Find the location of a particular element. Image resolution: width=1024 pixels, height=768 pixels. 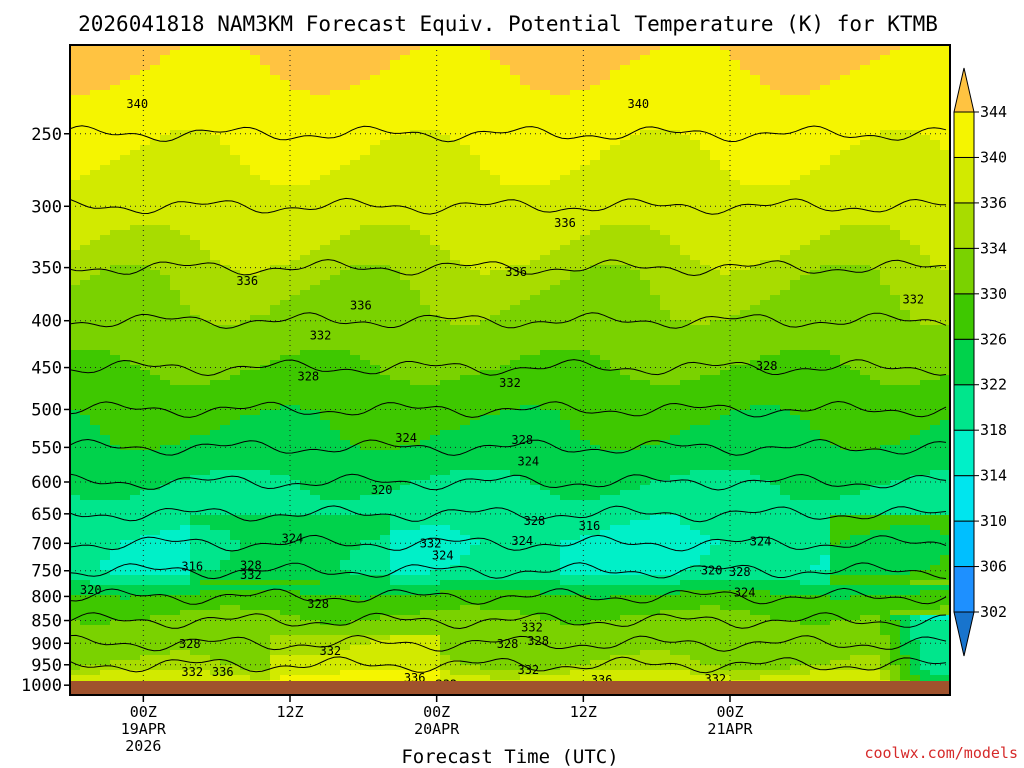

y-tick-label: 600 is located at coordinates (46, 483).